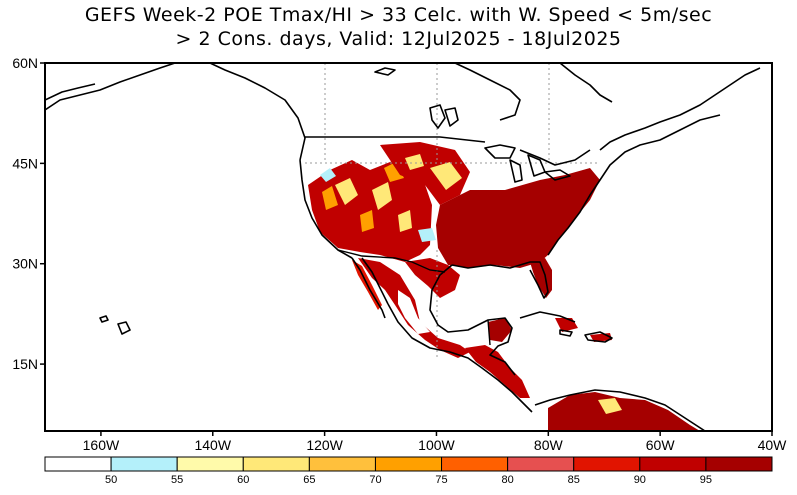 The width and height of the screenshot is (797, 495). Describe the element at coordinates (243, 480) in the screenshot. I see `colorbar-label: 60` at that location.